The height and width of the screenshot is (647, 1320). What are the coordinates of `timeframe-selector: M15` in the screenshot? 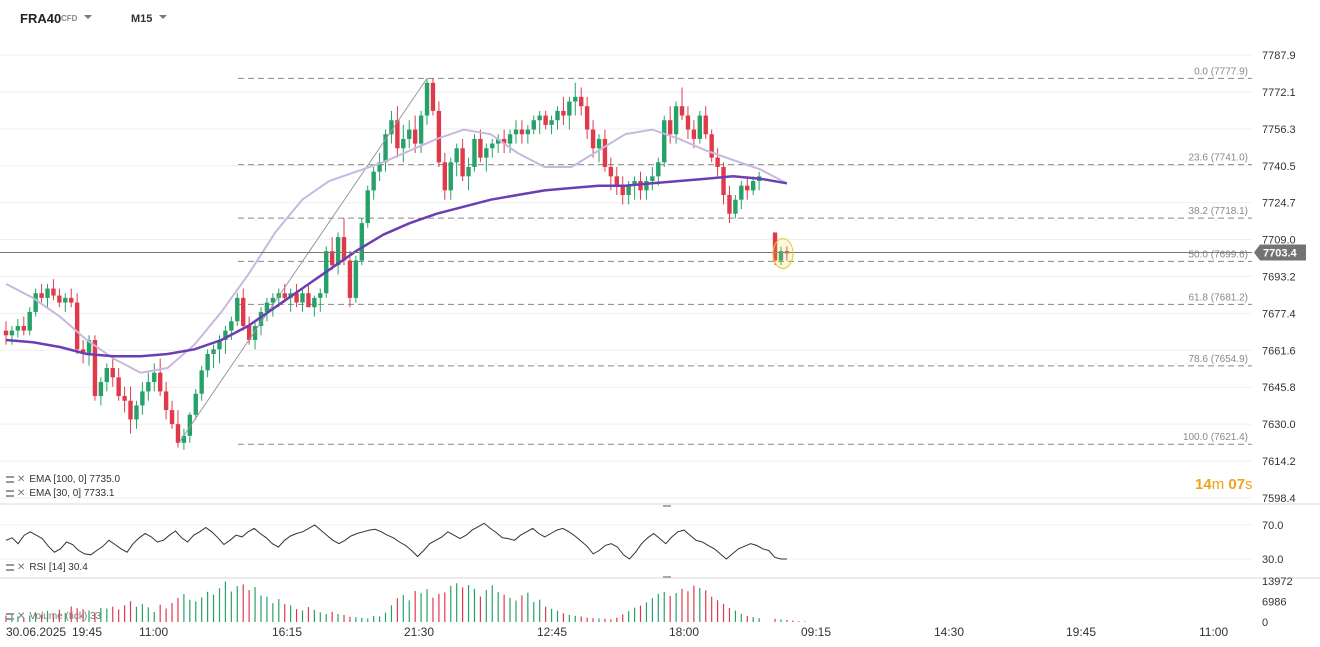 It's located at (142, 19).